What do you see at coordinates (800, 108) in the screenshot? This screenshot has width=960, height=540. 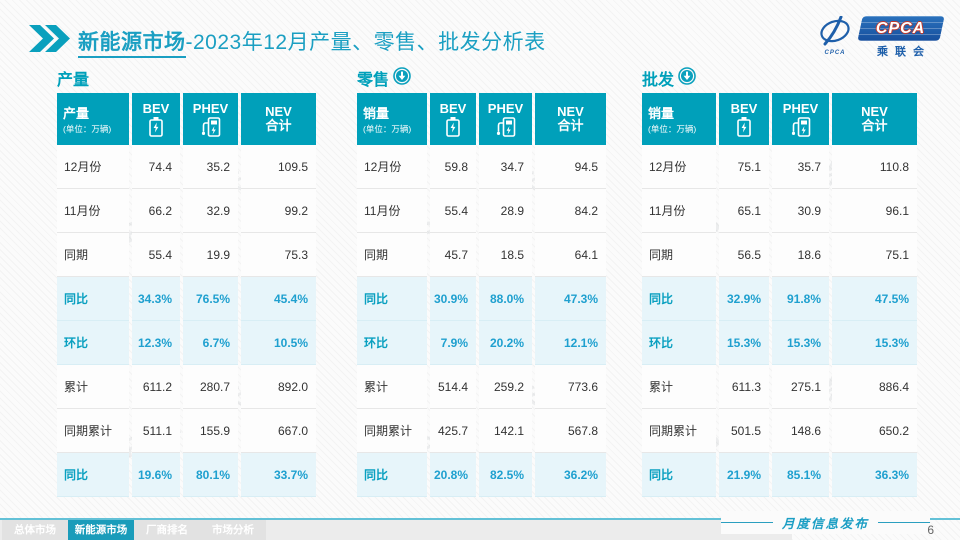 I see `phev-label: PHEV` at bounding box center [800, 108].